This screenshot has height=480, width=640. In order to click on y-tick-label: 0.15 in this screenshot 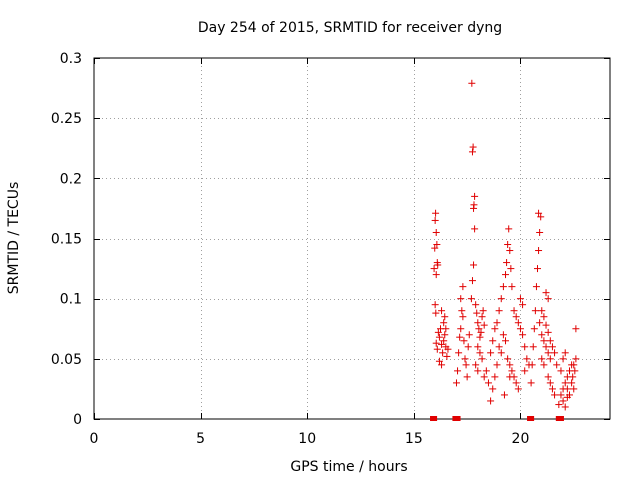, I will do `click(66, 240)`.